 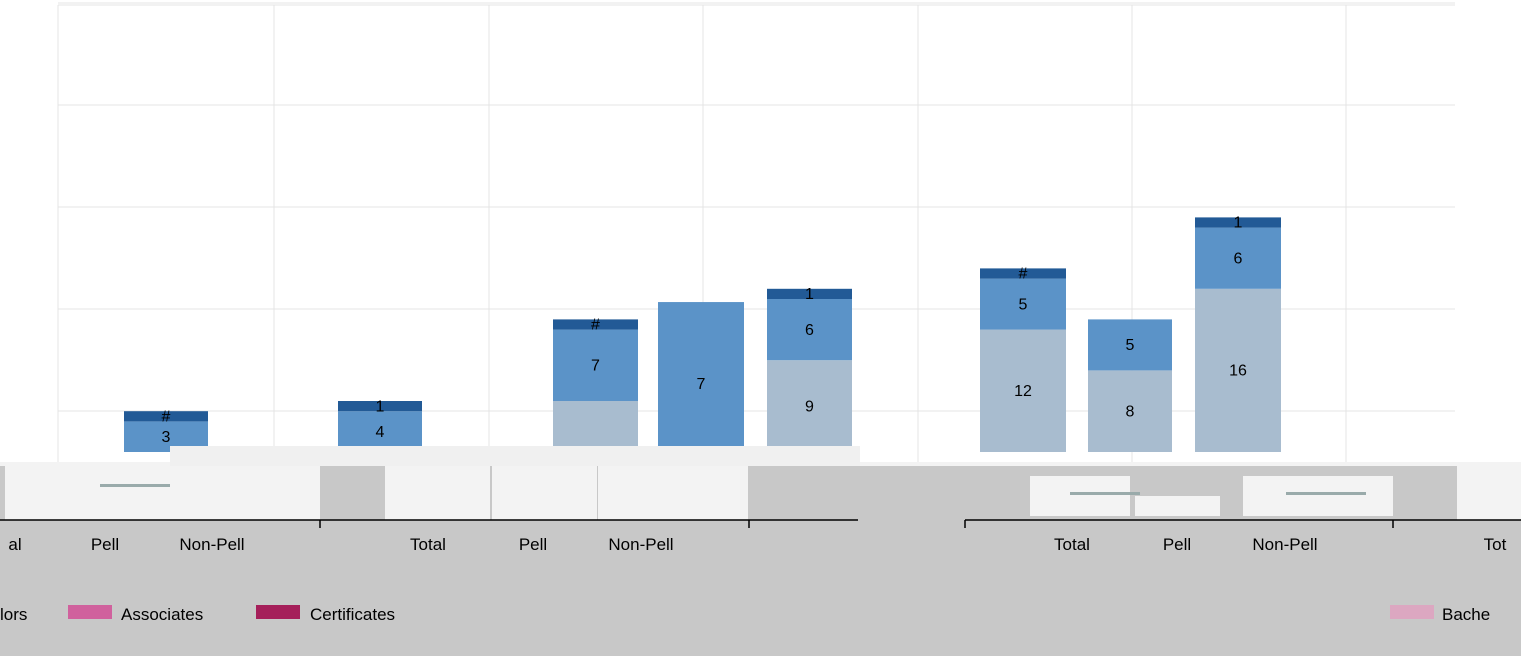 I want to click on segment-label-4-2: 1, so click(x=809, y=294).